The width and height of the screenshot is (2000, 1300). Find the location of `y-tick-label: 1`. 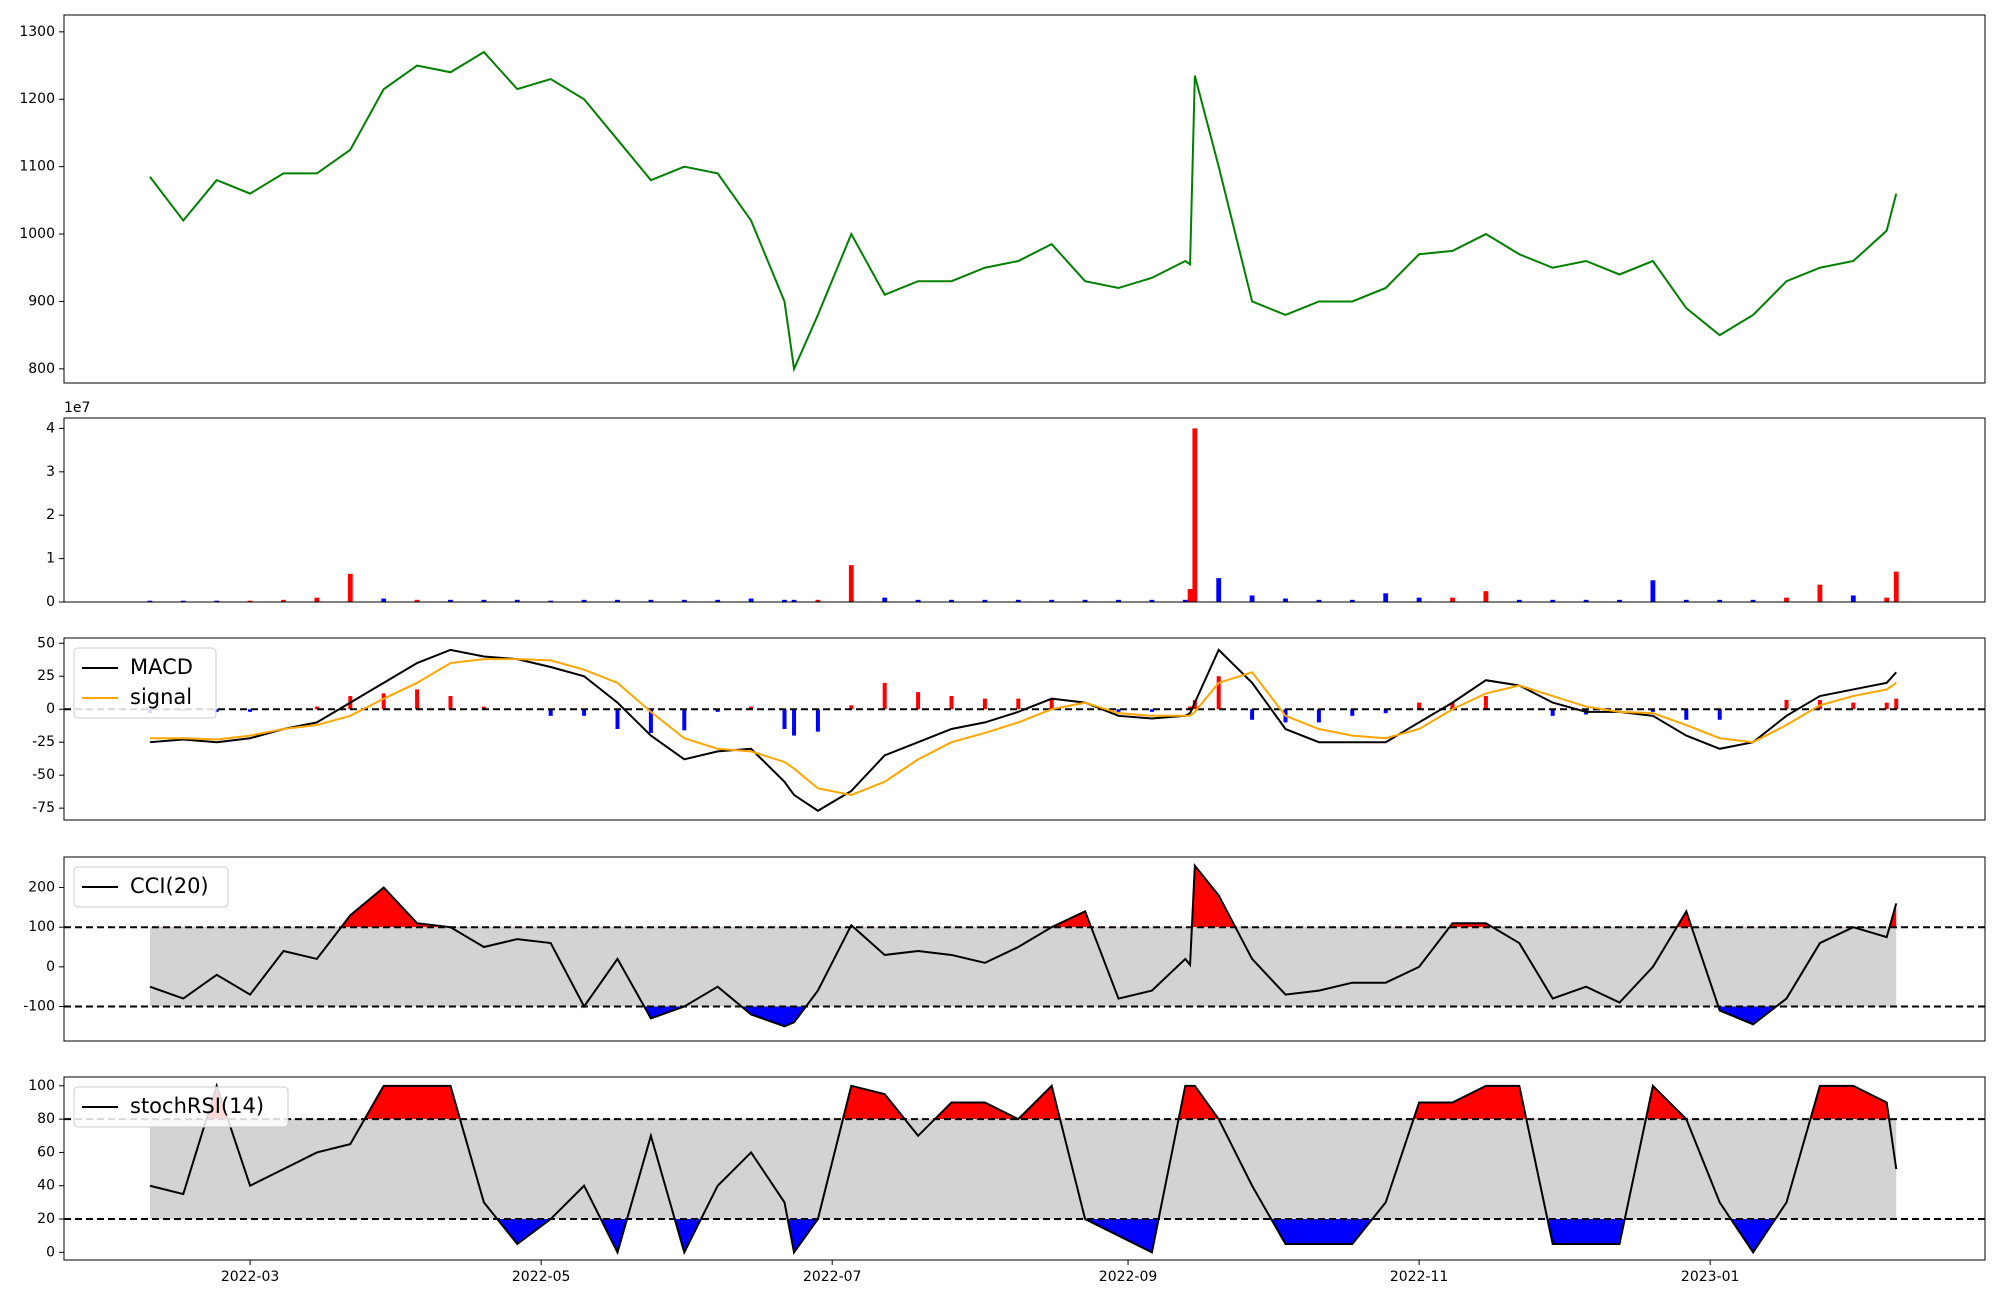

y-tick-label: 1 is located at coordinates (50, 559).